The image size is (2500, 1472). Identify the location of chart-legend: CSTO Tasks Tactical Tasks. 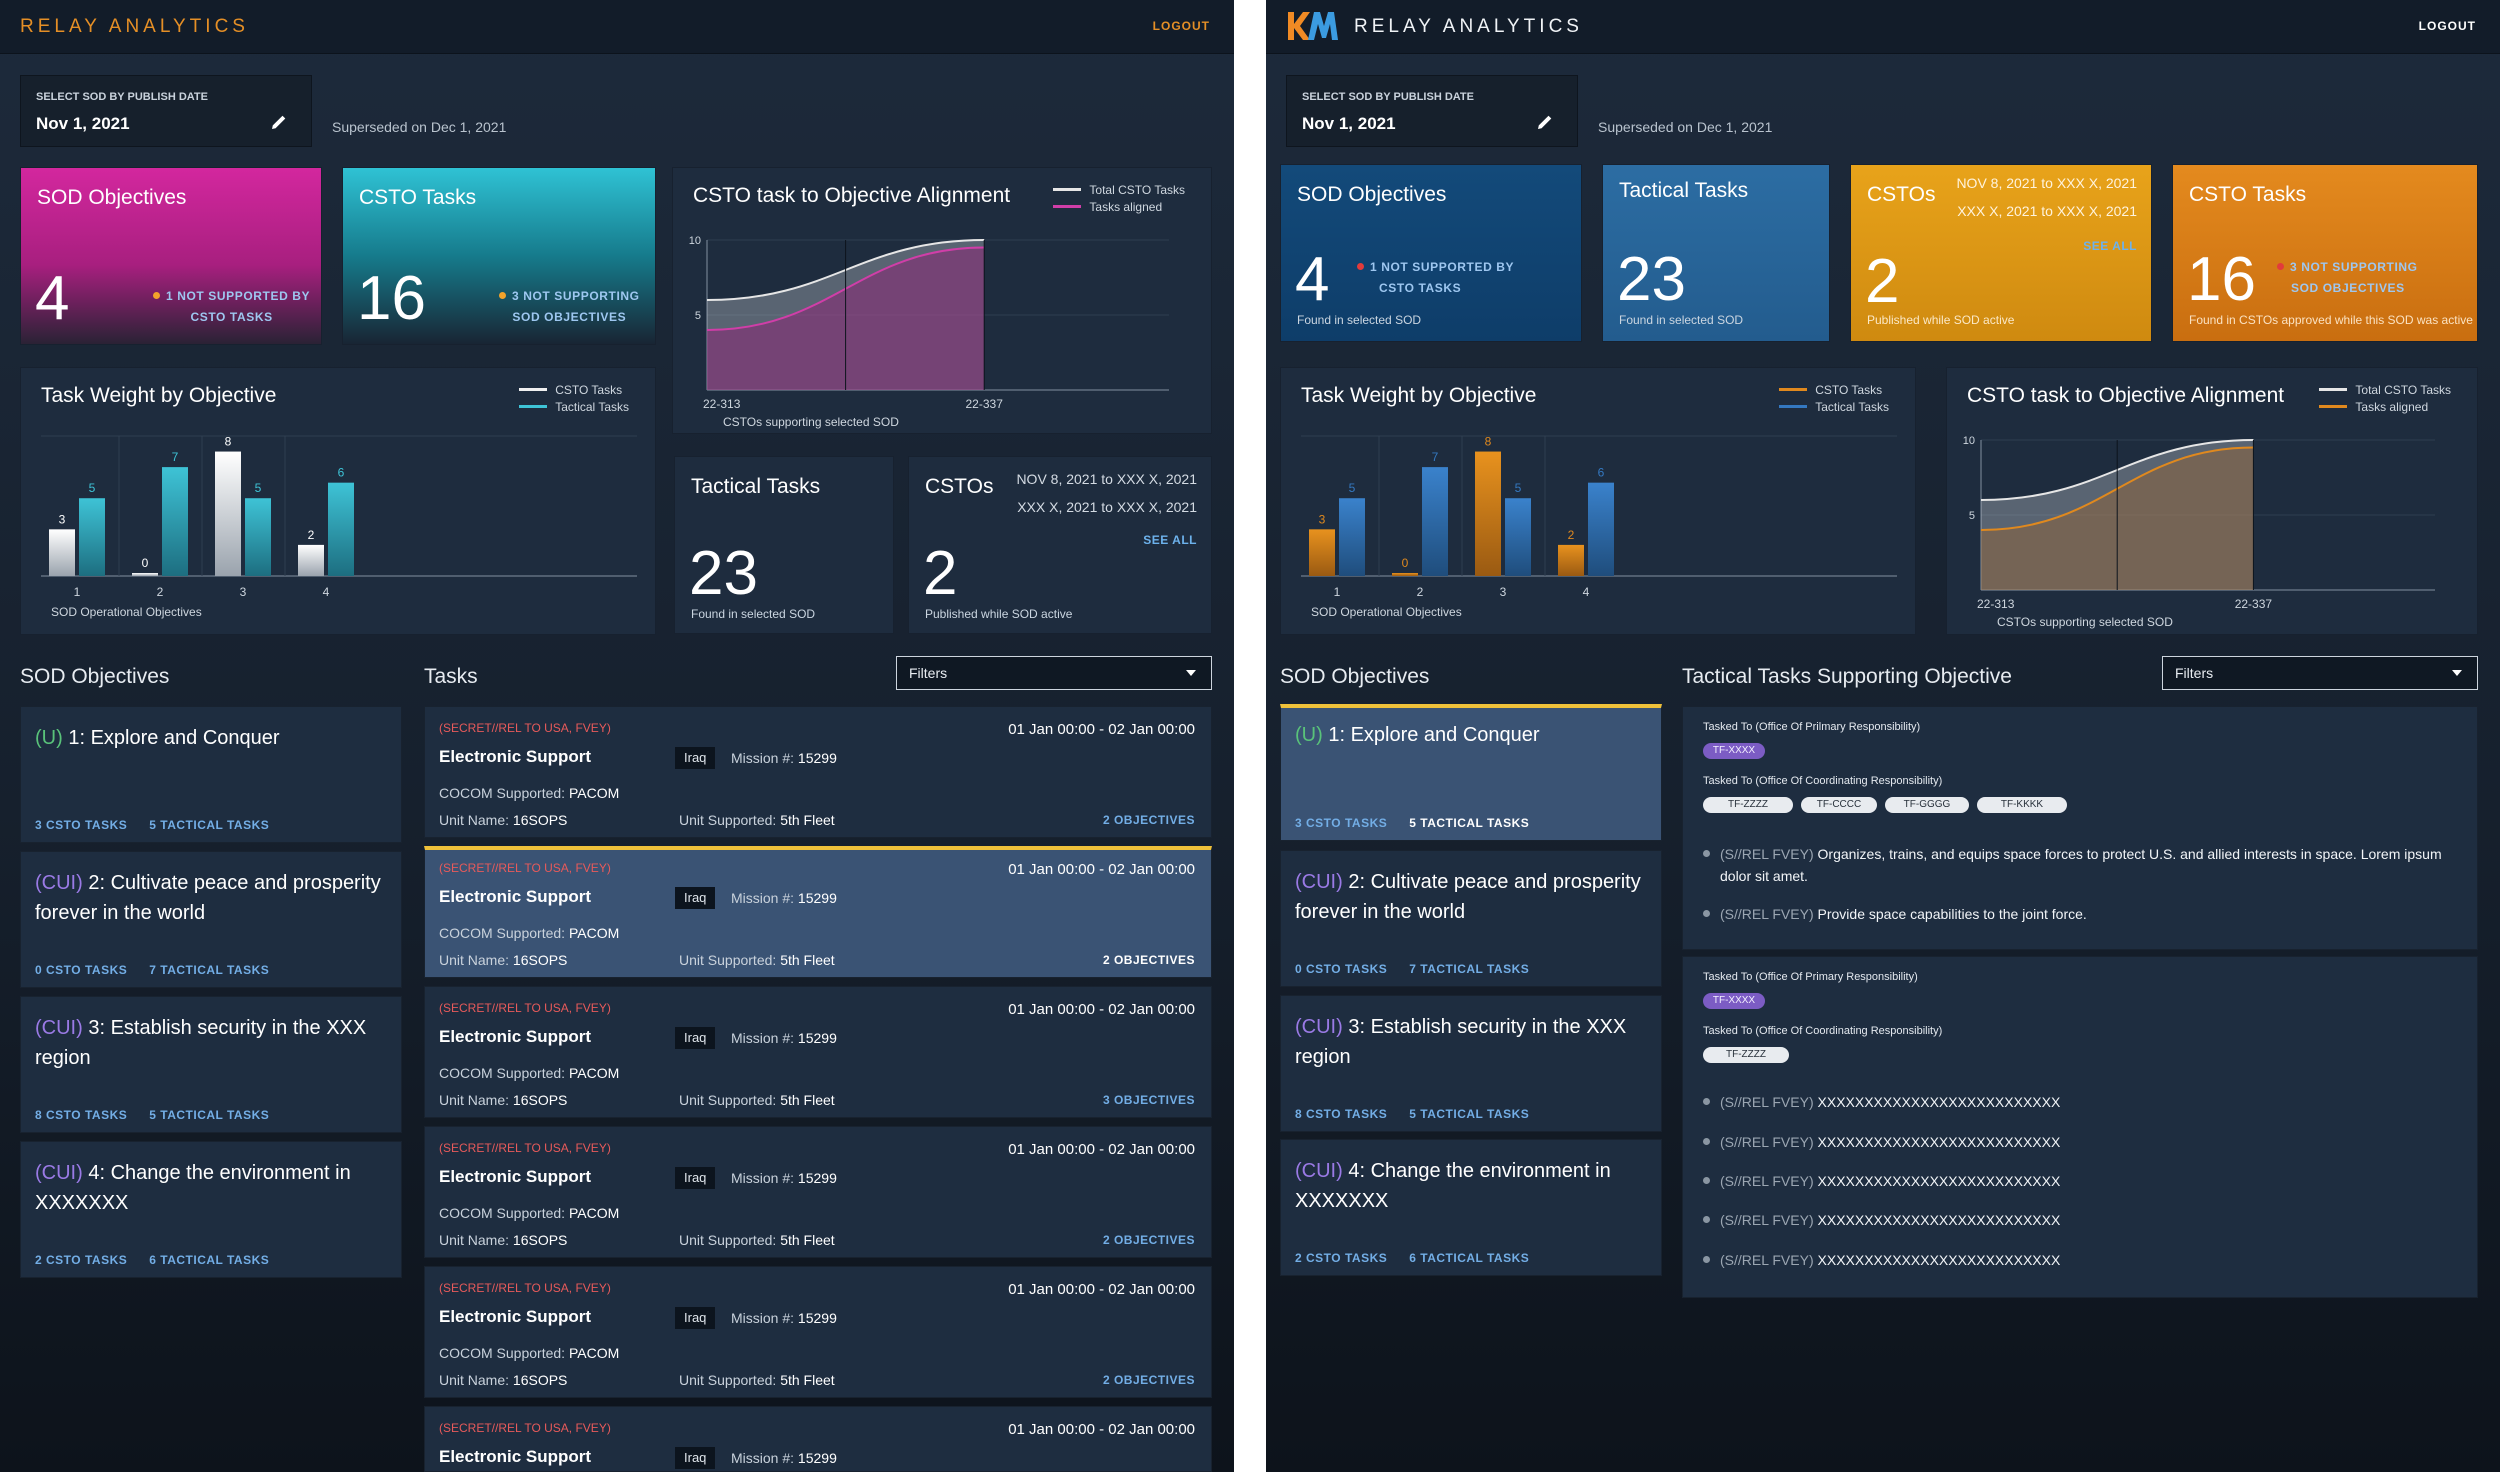
(574, 399).